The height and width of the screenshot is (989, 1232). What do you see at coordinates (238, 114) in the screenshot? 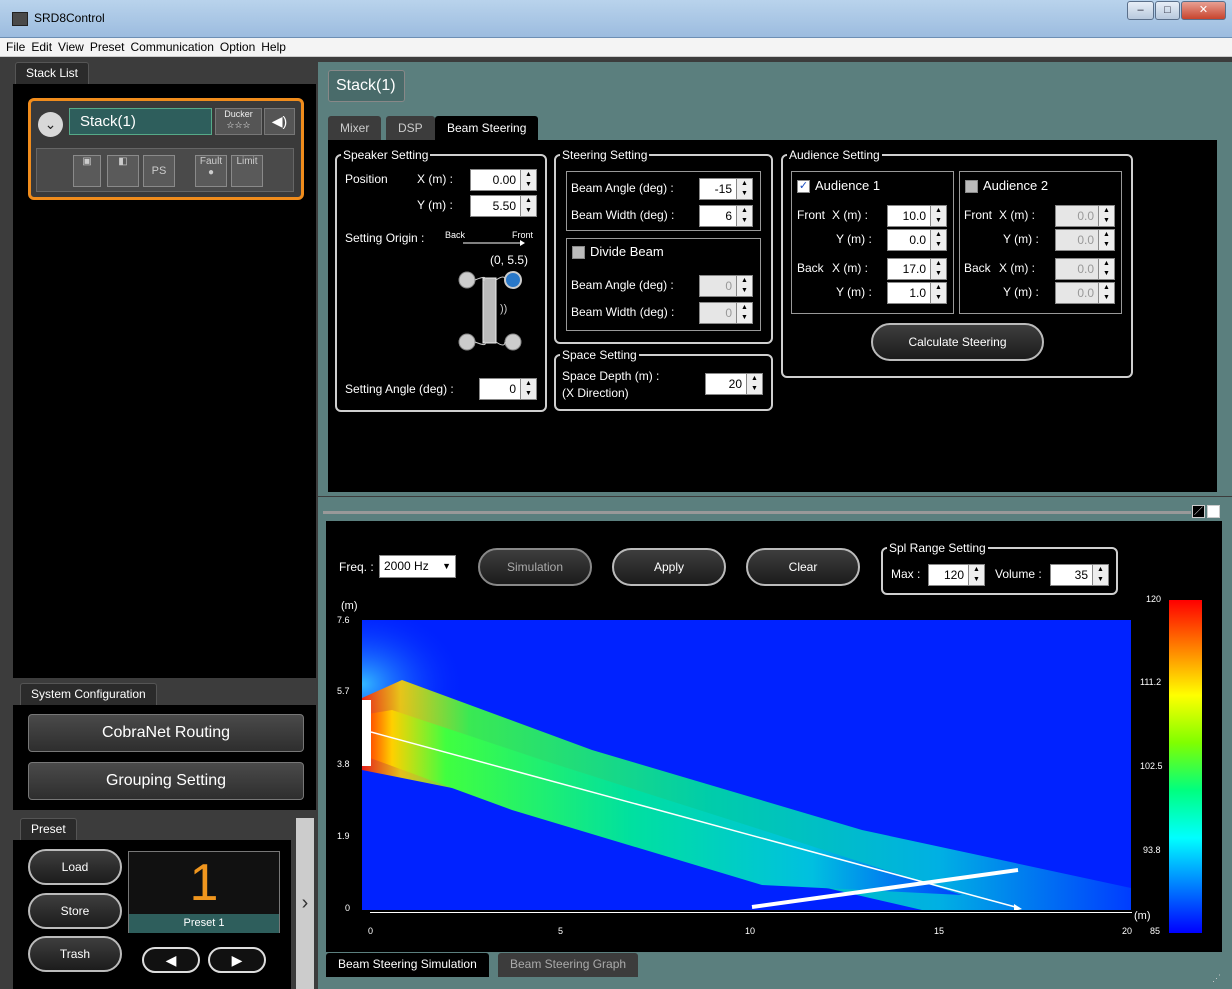
I see `ducker-label: Ducker` at bounding box center [238, 114].